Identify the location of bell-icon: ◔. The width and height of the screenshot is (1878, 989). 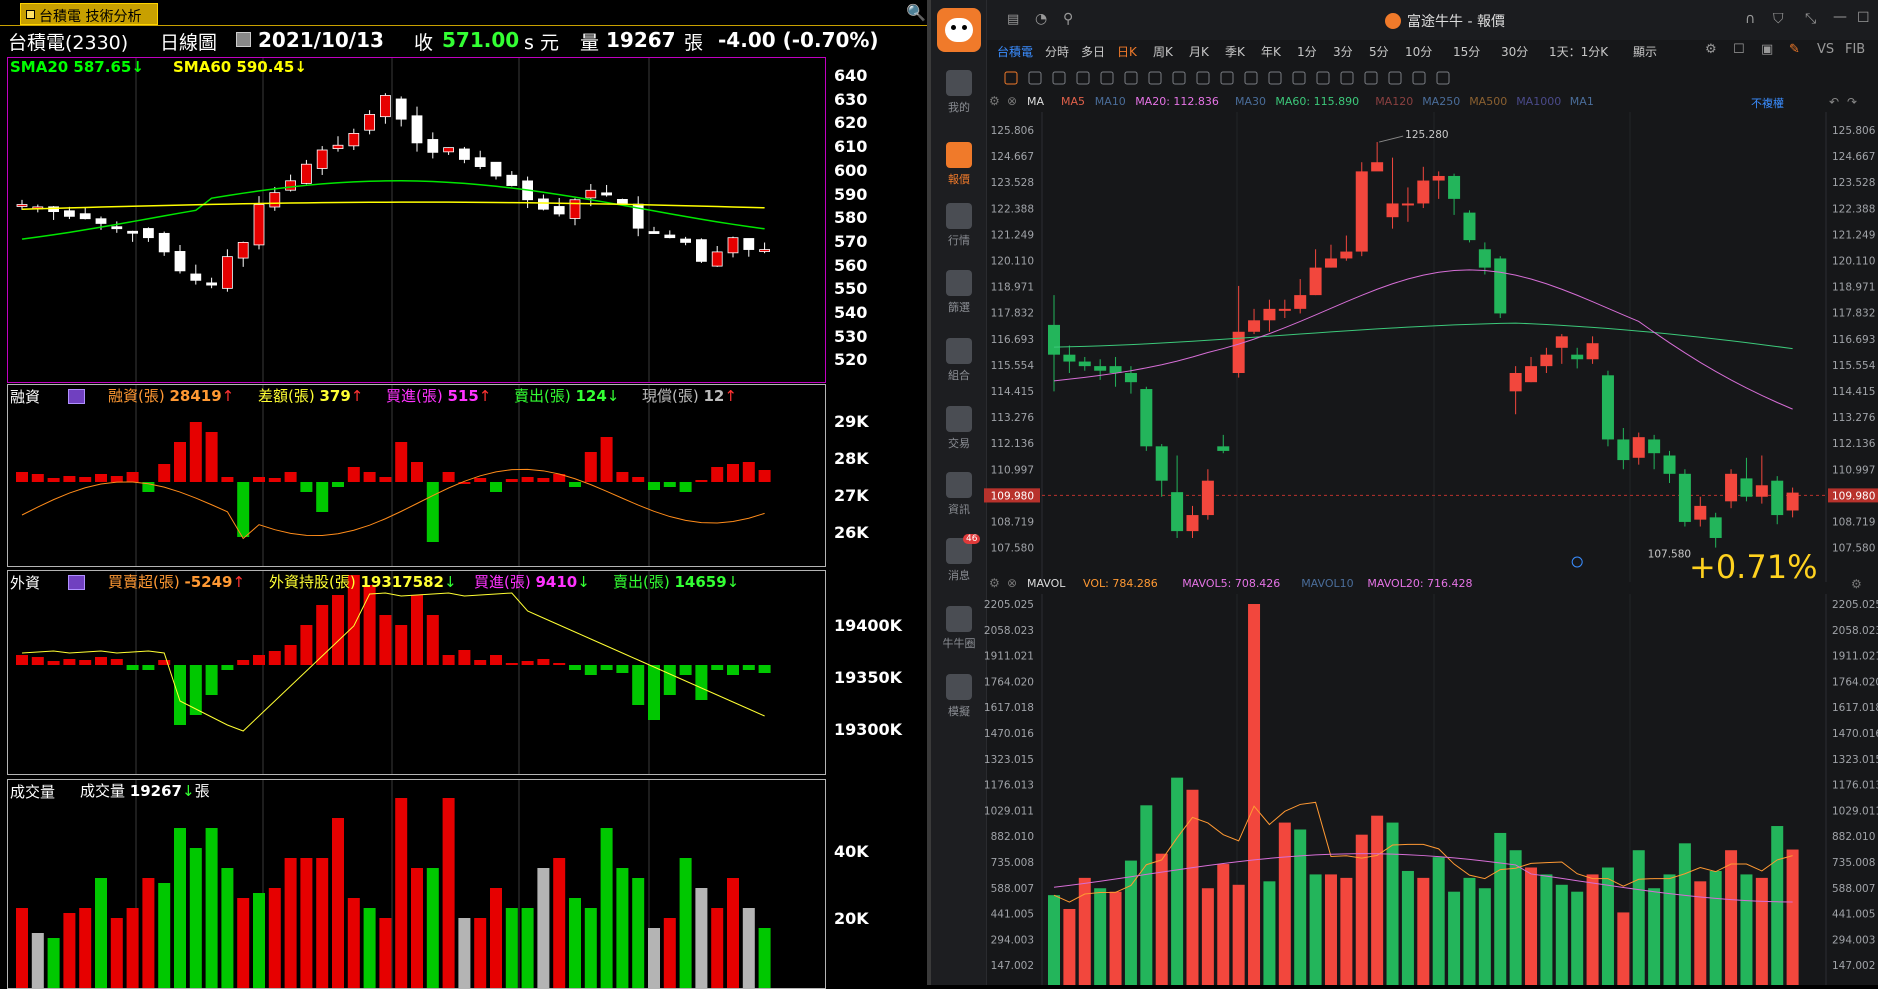
(1041, 19).